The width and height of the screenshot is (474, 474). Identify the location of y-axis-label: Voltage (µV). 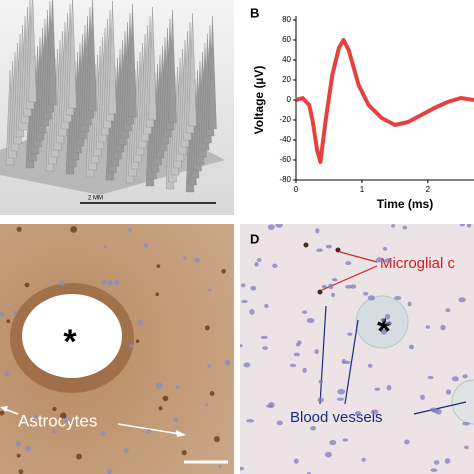
(259, 100).